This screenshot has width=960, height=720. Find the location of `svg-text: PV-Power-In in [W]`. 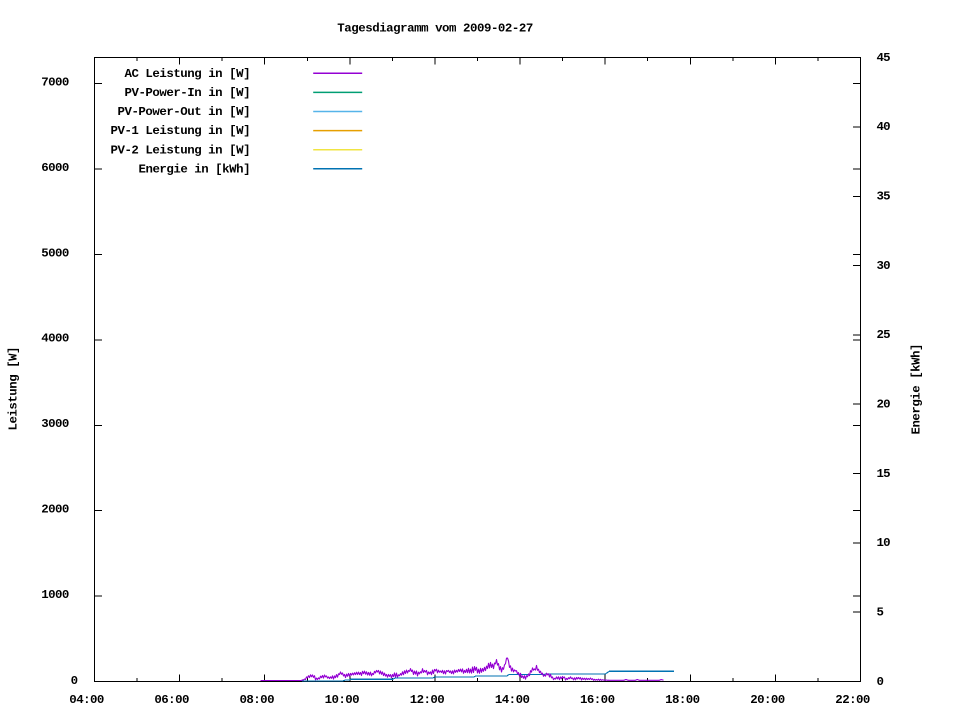

svg-text: PV-Power-In in [W] is located at coordinates (188, 93).